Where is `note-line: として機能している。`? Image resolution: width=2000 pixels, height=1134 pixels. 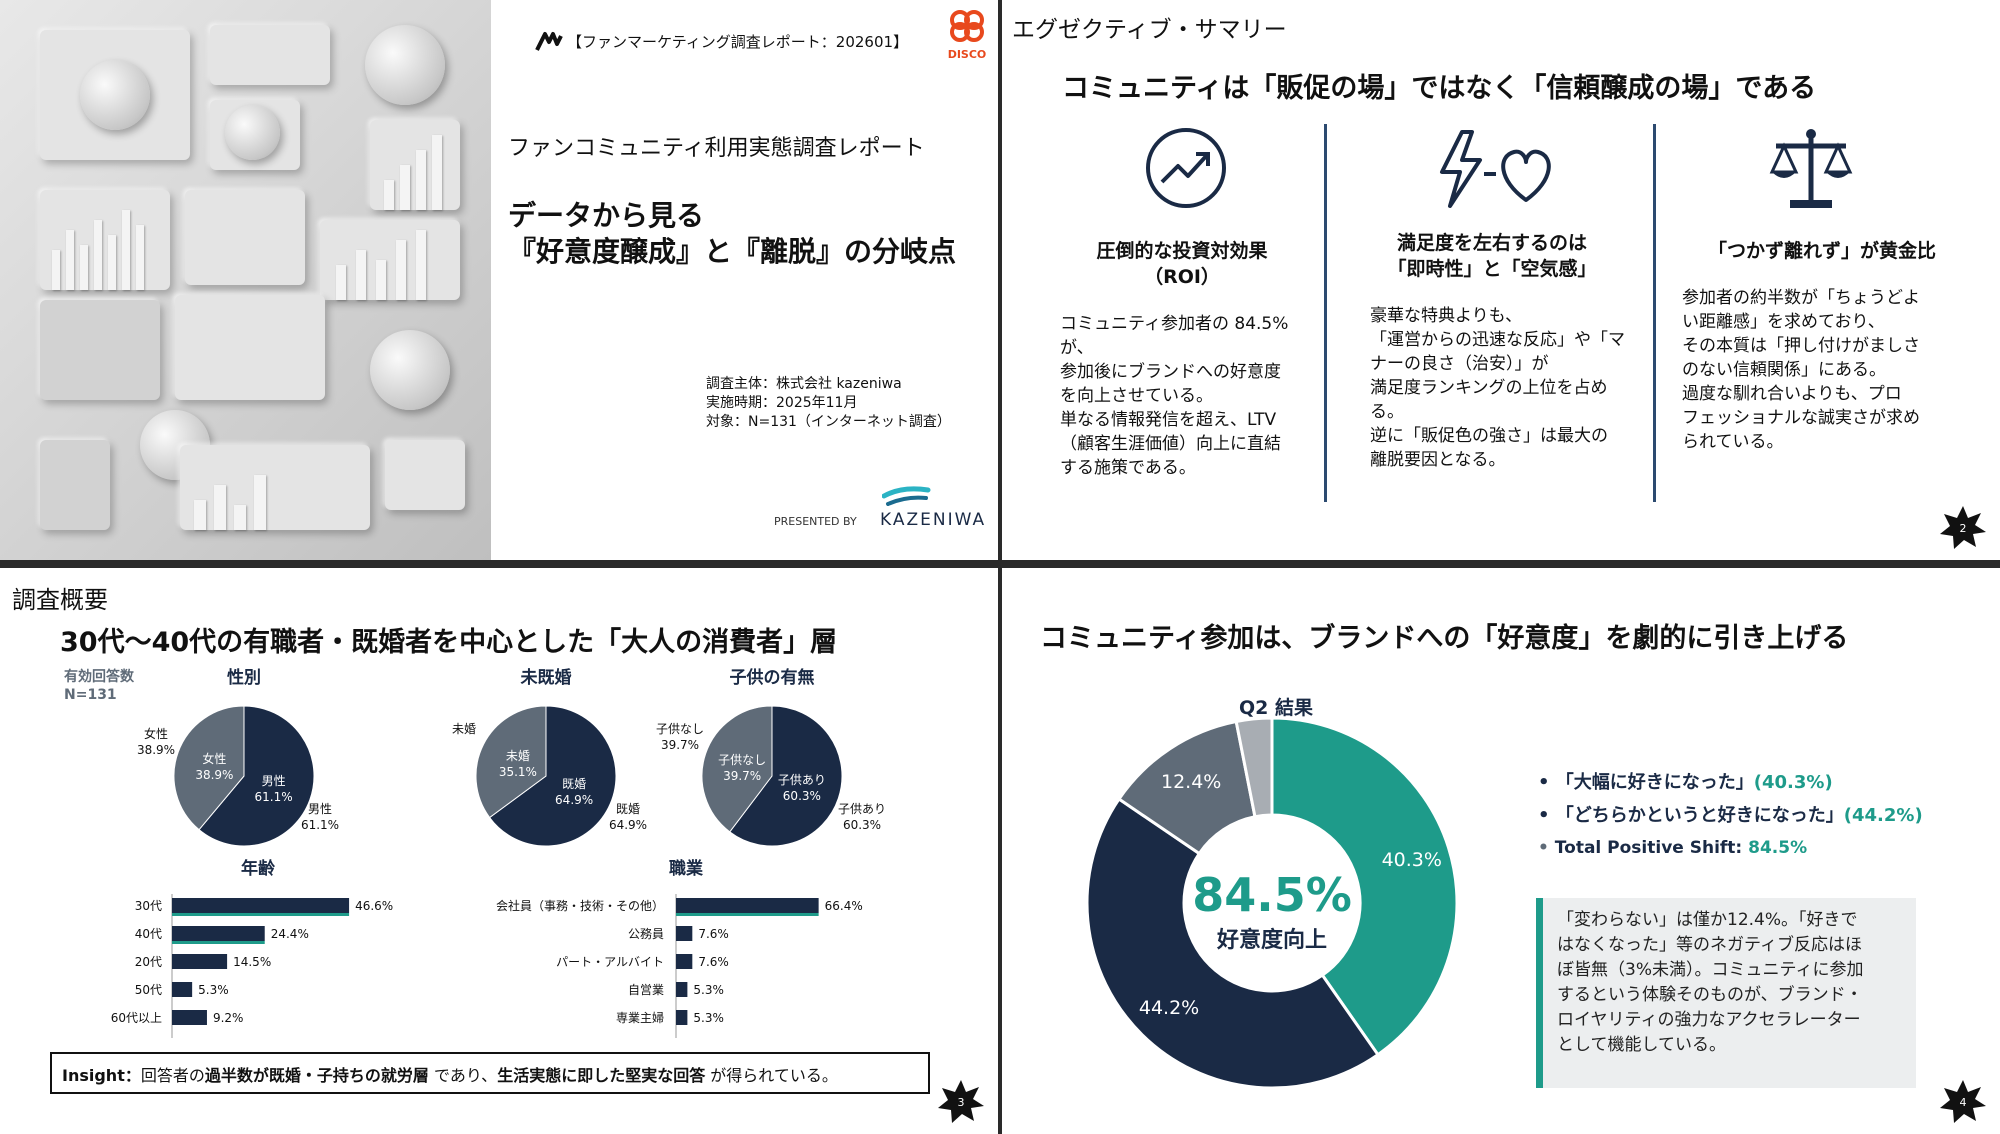 note-line: として機能している。 is located at coordinates (1641, 1045).